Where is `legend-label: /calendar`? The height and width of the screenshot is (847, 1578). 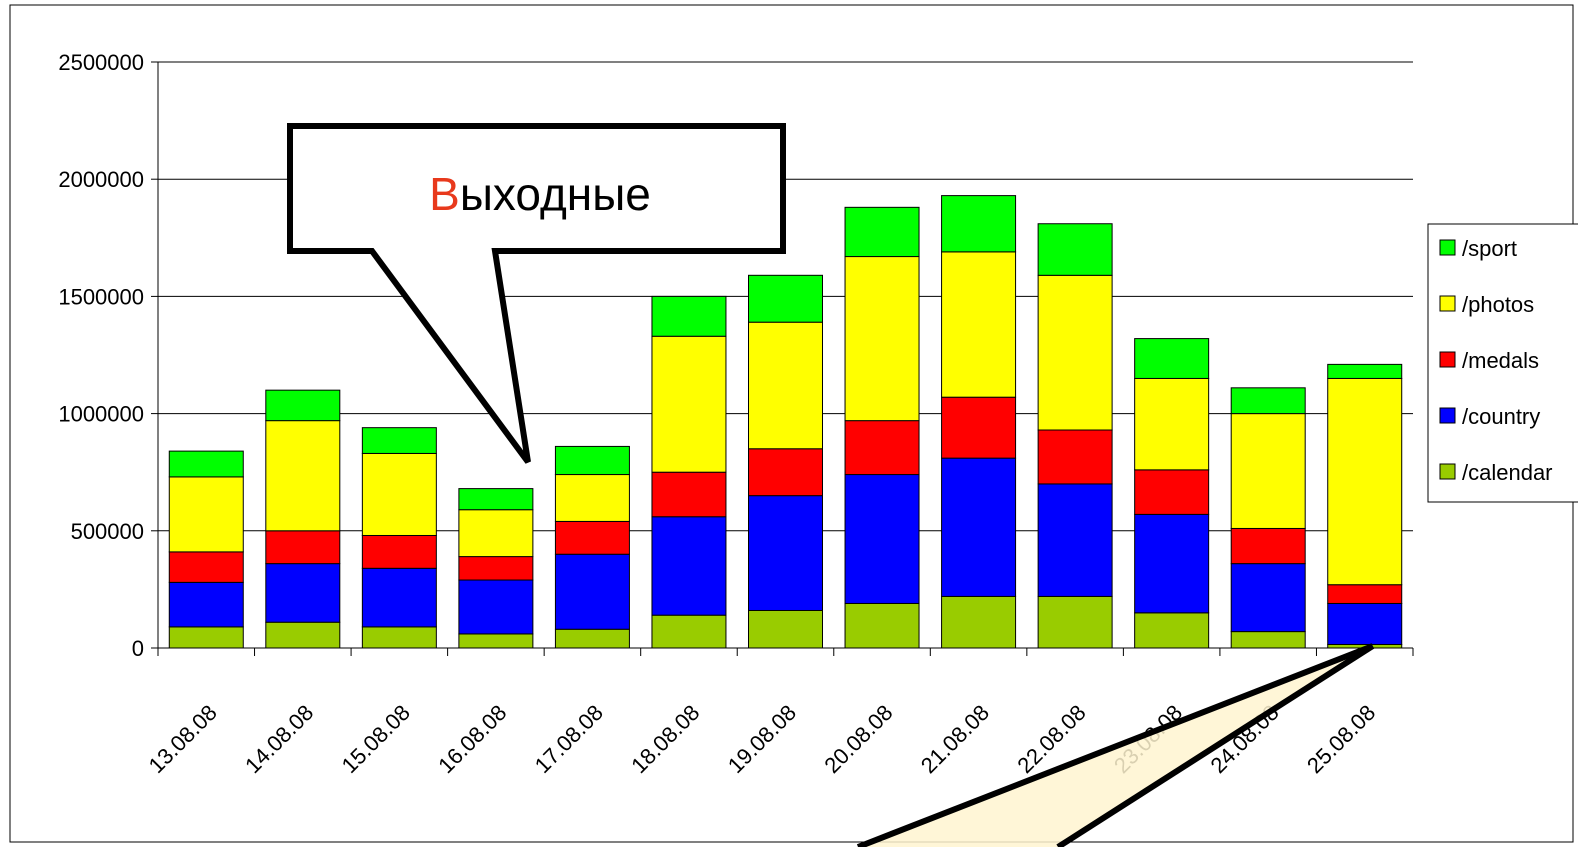 legend-label: /calendar is located at coordinates (1507, 472).